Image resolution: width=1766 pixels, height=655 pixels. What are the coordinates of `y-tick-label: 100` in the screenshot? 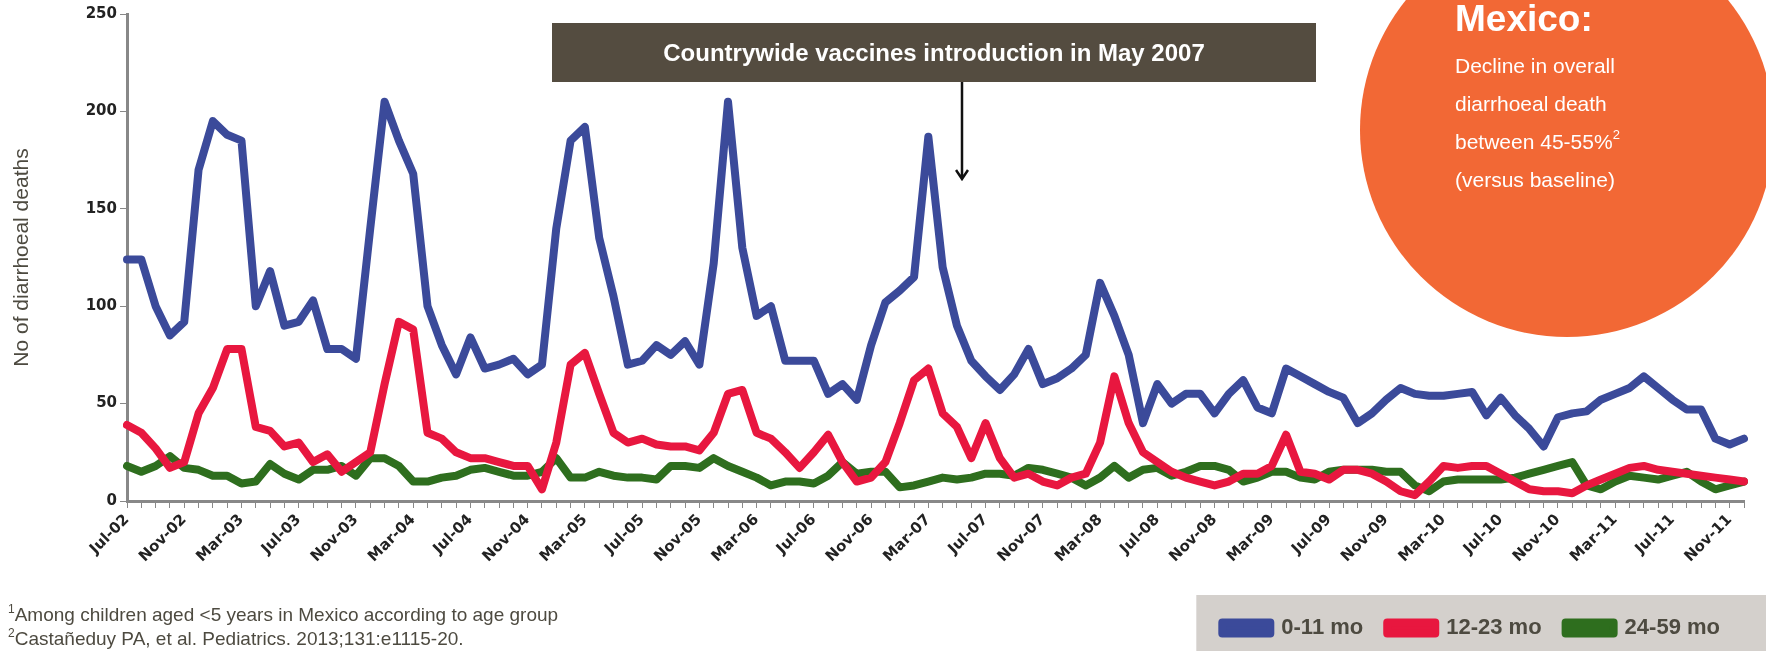 It's located at (101, 305).